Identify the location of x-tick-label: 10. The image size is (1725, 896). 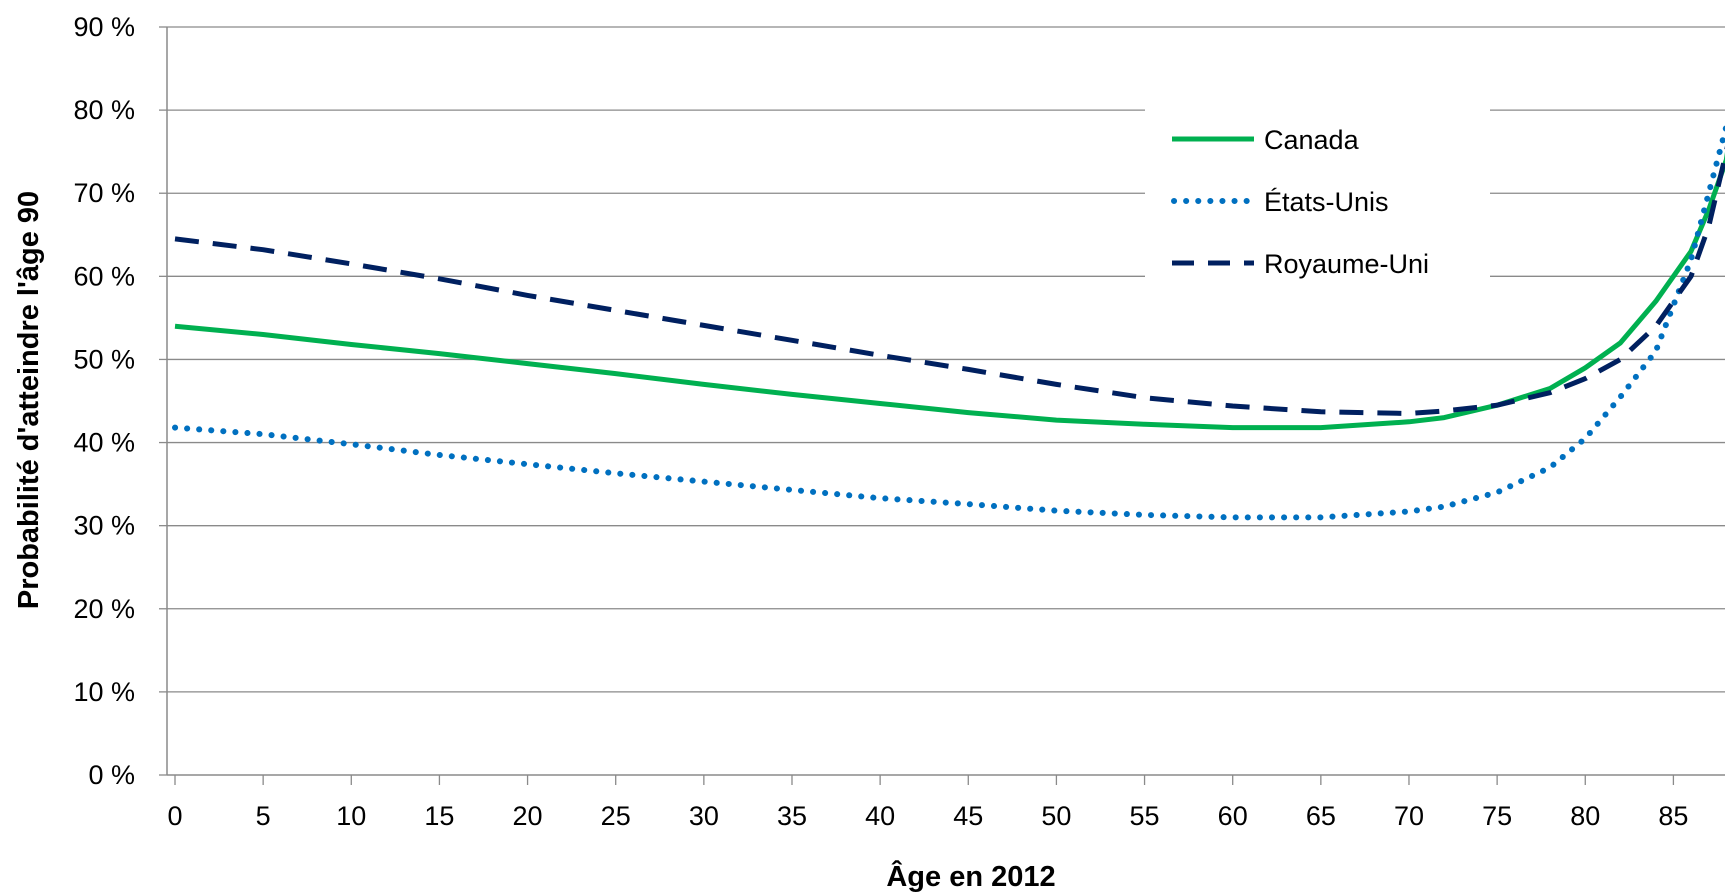
(351, 816).